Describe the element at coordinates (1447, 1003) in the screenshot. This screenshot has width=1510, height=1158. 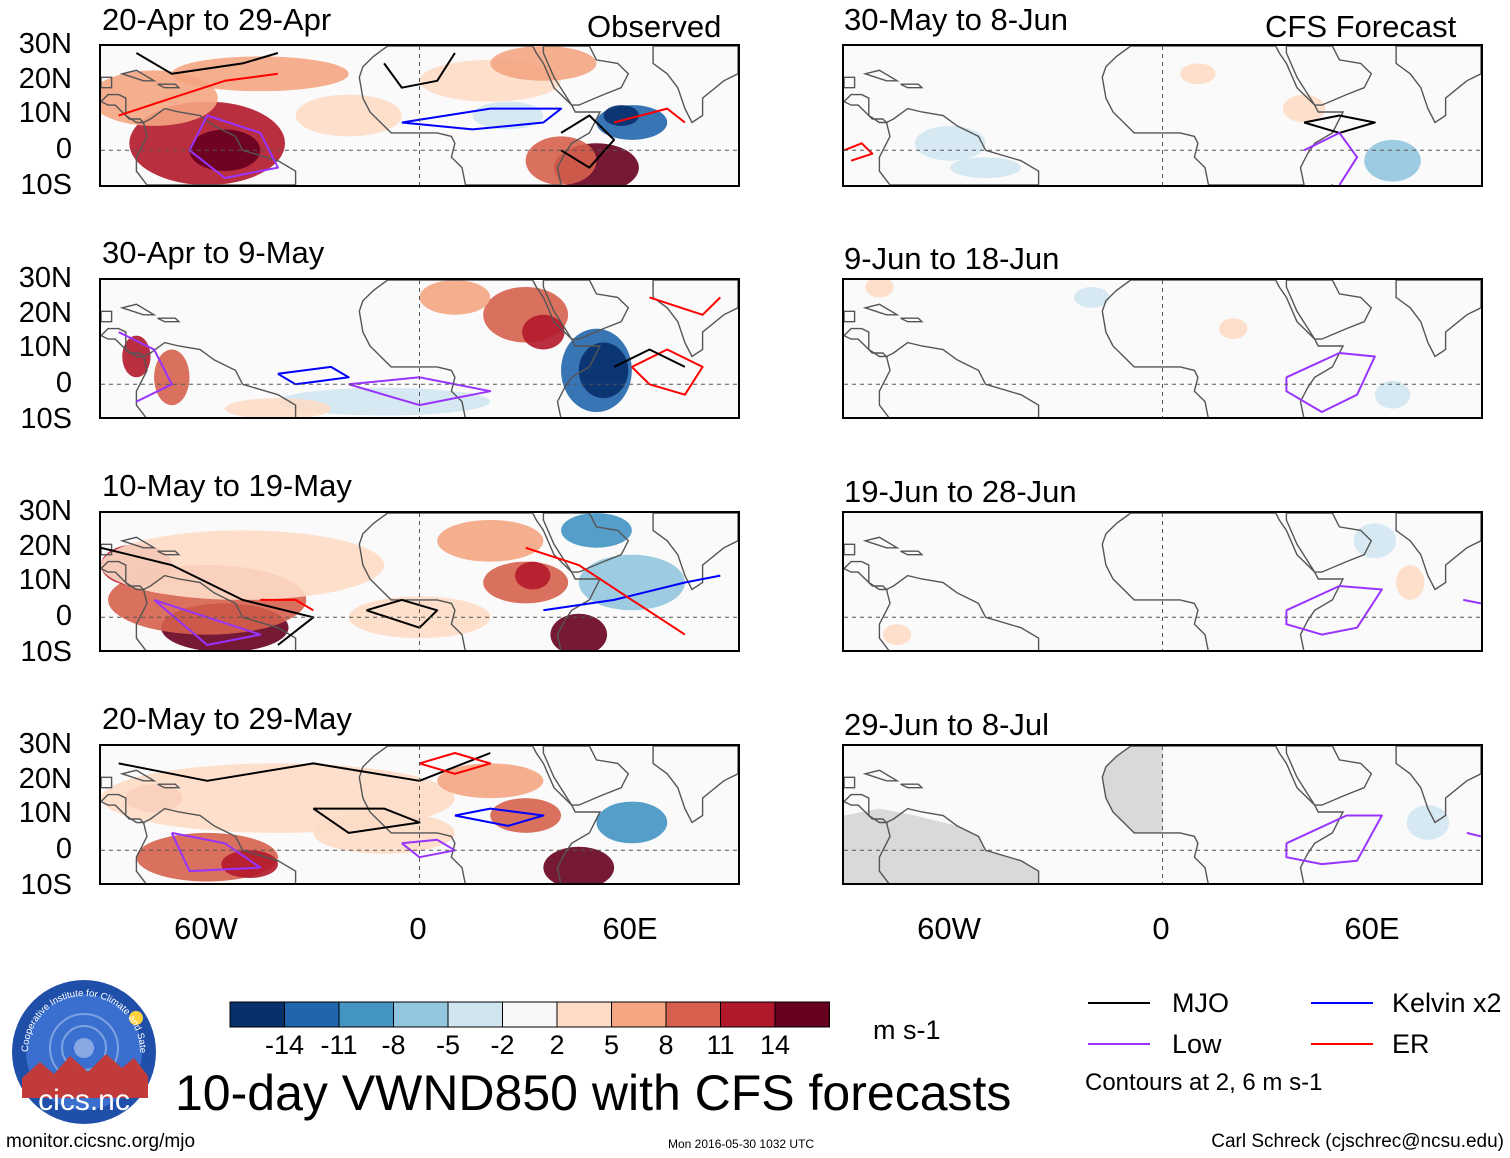
I see `legend-label-kelvin: Kelvin x2` at that location.